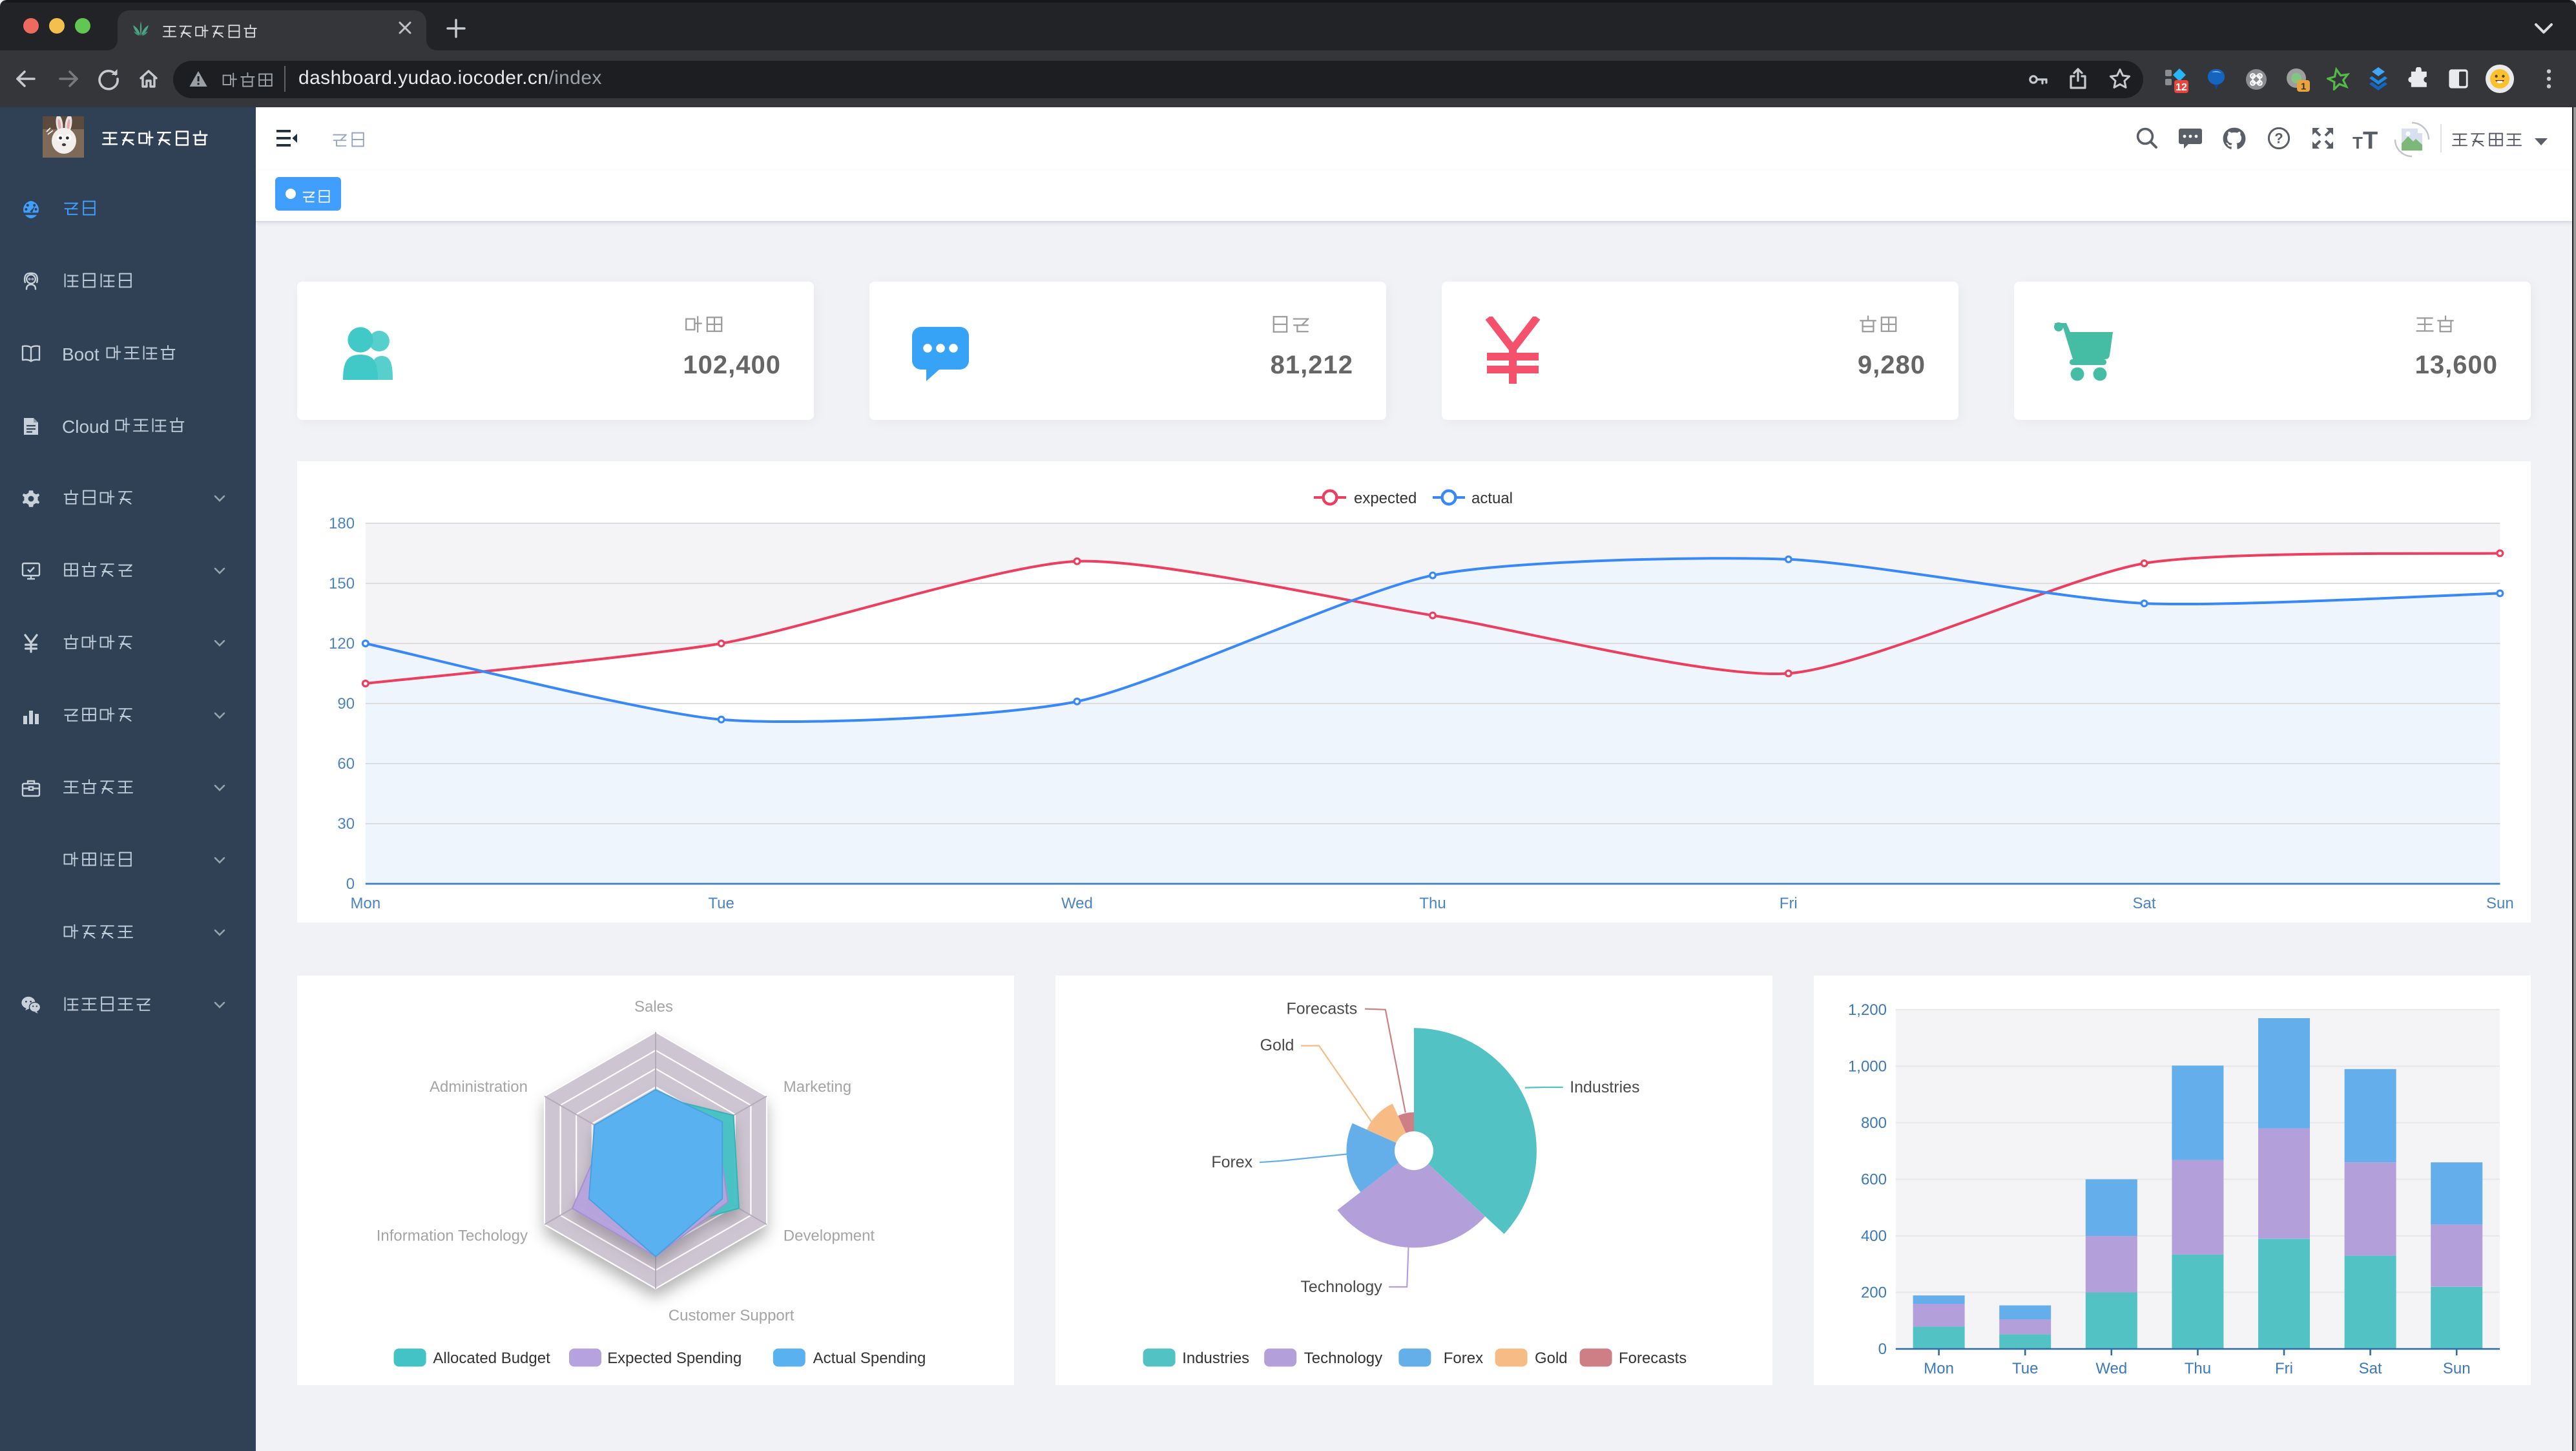  What do you see at coordinates (674, 1357) in the screenshot?
I see `svg-text: Expected Spending` at bounding box center [674, 1357].